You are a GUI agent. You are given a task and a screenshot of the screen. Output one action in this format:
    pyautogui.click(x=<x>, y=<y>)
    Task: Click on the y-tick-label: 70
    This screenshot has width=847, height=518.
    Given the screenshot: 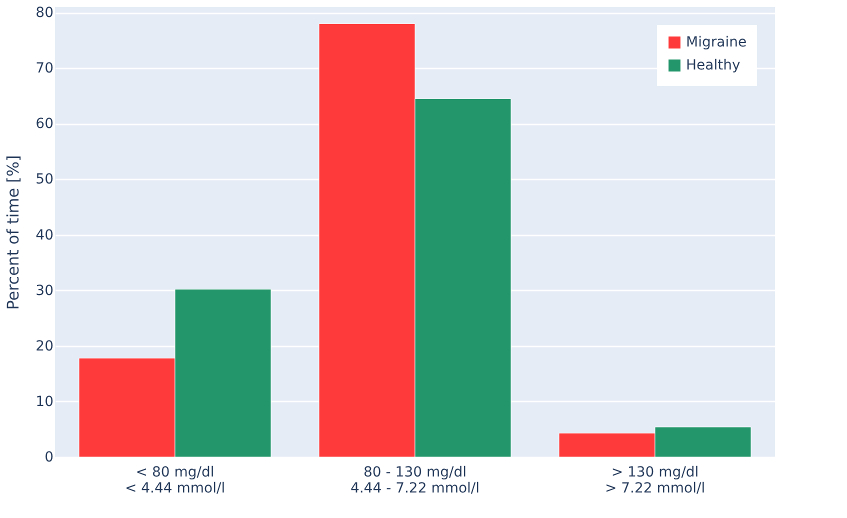 What is the action you would take?
    pyautogui.click(x=45, y=68)
    